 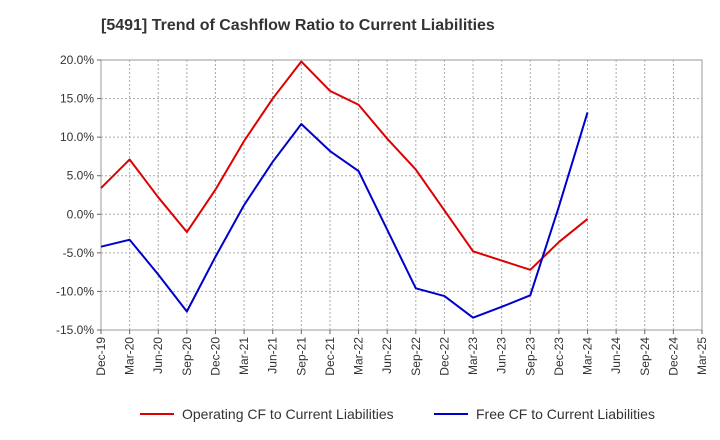 What do you see at coordinates (673, 356) in the screenshot?
I see `x-tick-label: Dec-24` at bounding box center [673, 356].